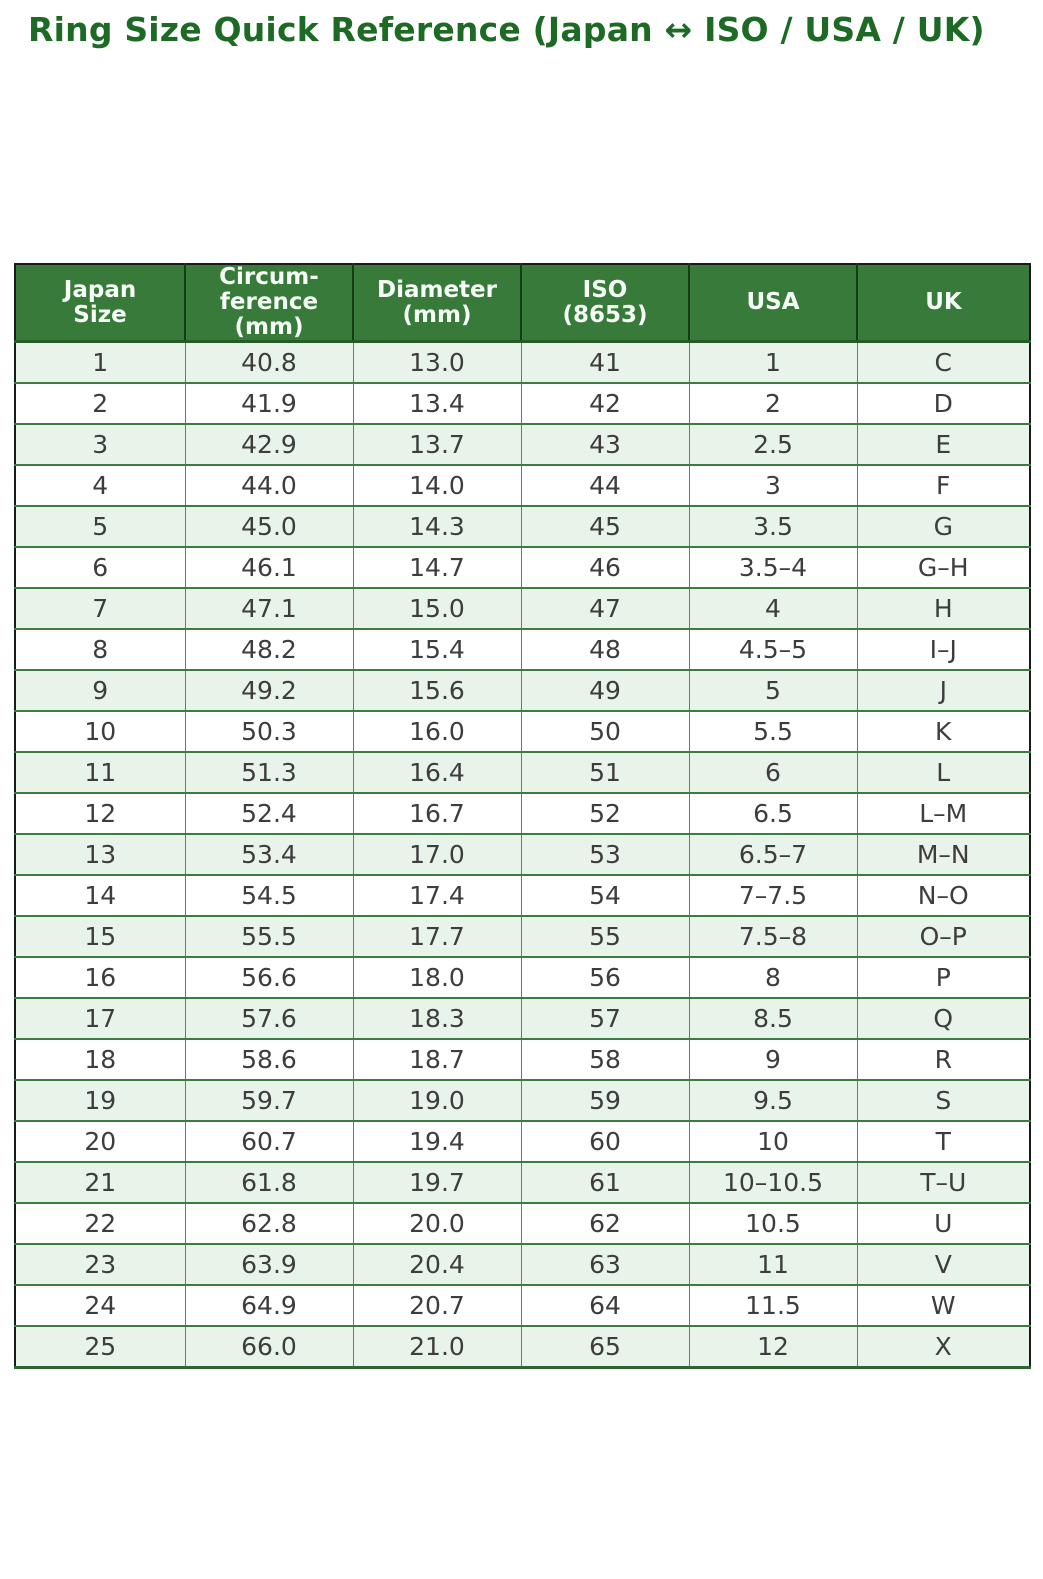 This screenshot has width=1043, height=1579. Describe the element at coordinates (772, 649) in the screenshot. I see `table-cell: 4.5–5` at that location.